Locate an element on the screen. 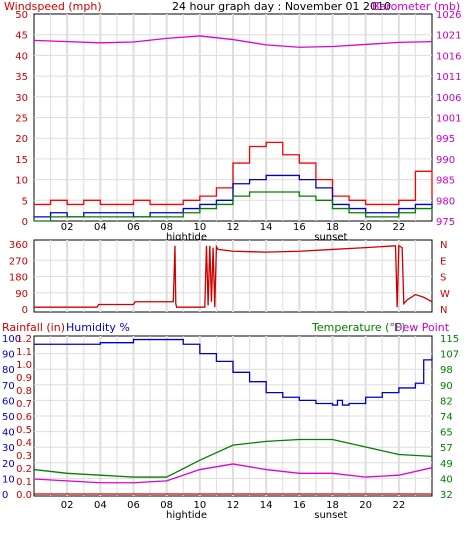  direction-y-tick-label: 270 is located at coordinates (18, 261).